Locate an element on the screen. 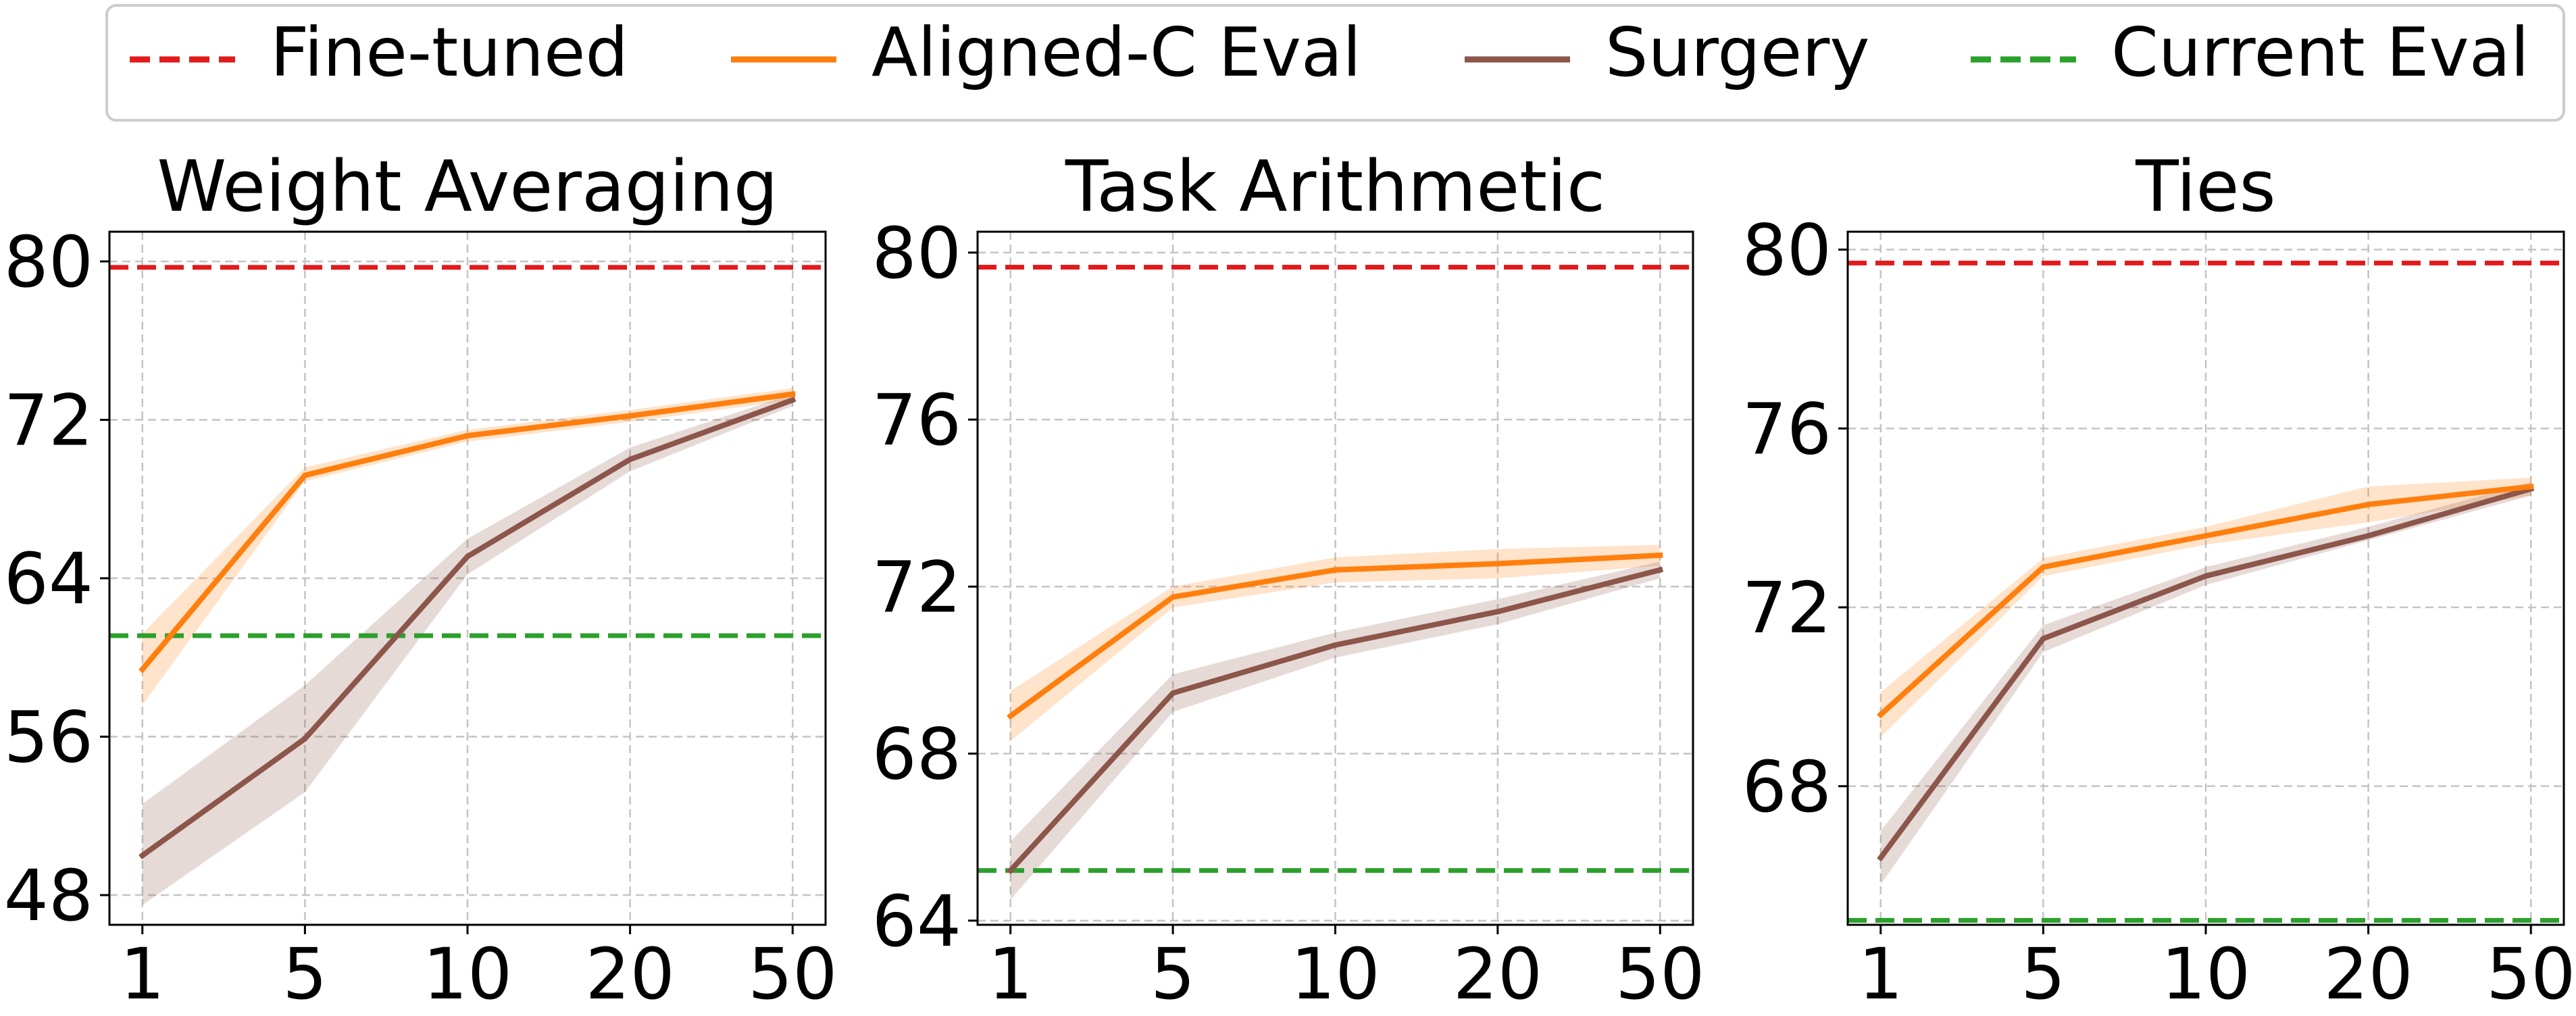 The image size is (2576, 1016). subplot-title: Task Arithmetic is located at coordinates (1335, 186).